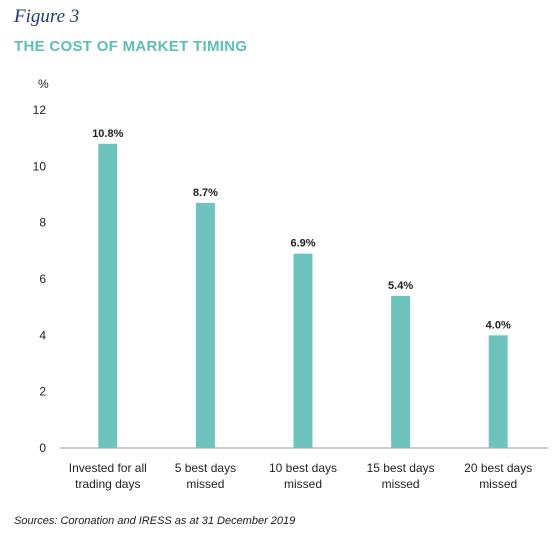 This screenshot has width=558, height=544. I want to click on bar-value-label: 6.9%, so click(302, 244).